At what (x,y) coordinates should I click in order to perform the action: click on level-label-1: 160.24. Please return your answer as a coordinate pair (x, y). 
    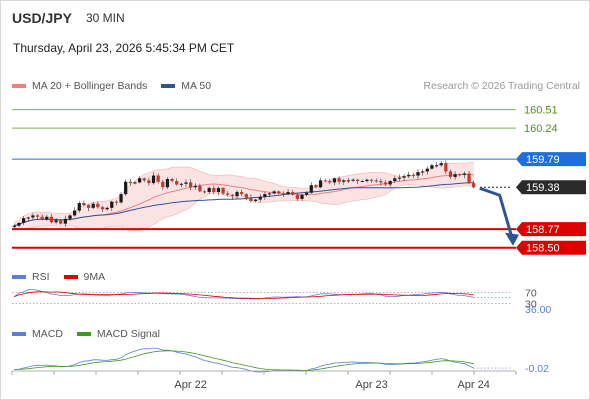
    Looking at the image, I should click on (541, 129).